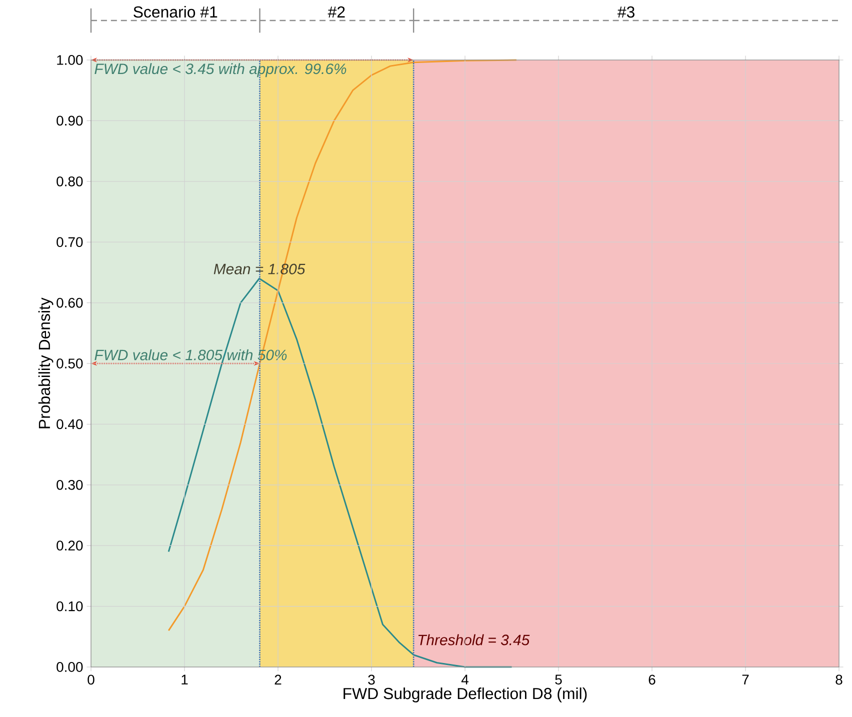 Image resolution: width=852 pixels, height=717 pixels. I want to click on band-label: #3, so click(625, 12).